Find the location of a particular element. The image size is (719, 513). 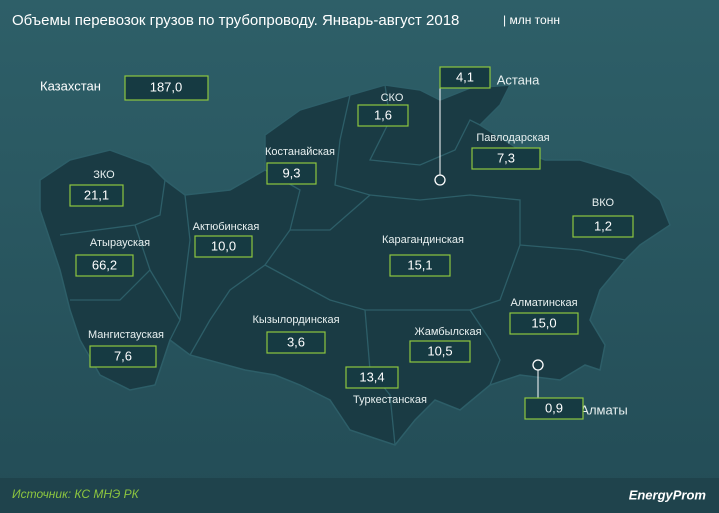

region-value: 9,3 is located at coordinates (291, 172).